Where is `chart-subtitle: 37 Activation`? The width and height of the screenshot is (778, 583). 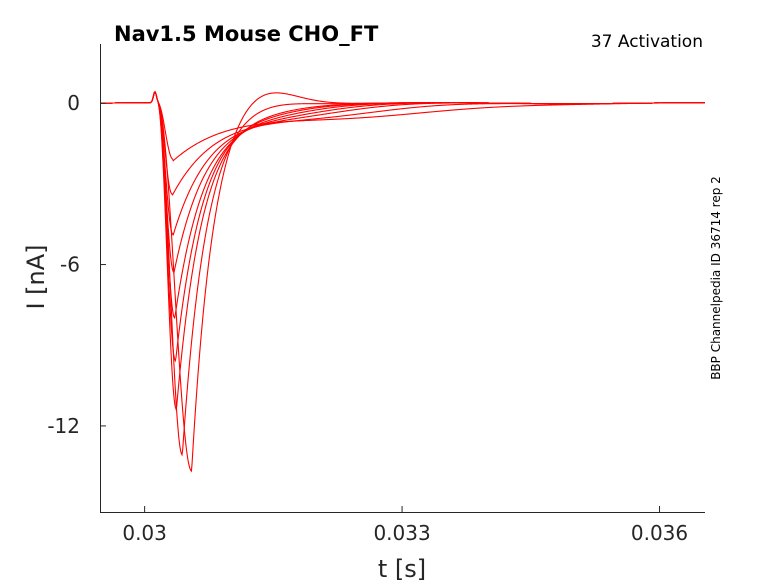
chart-subtitle: 37 Activation is located at coordinates (647, 42).